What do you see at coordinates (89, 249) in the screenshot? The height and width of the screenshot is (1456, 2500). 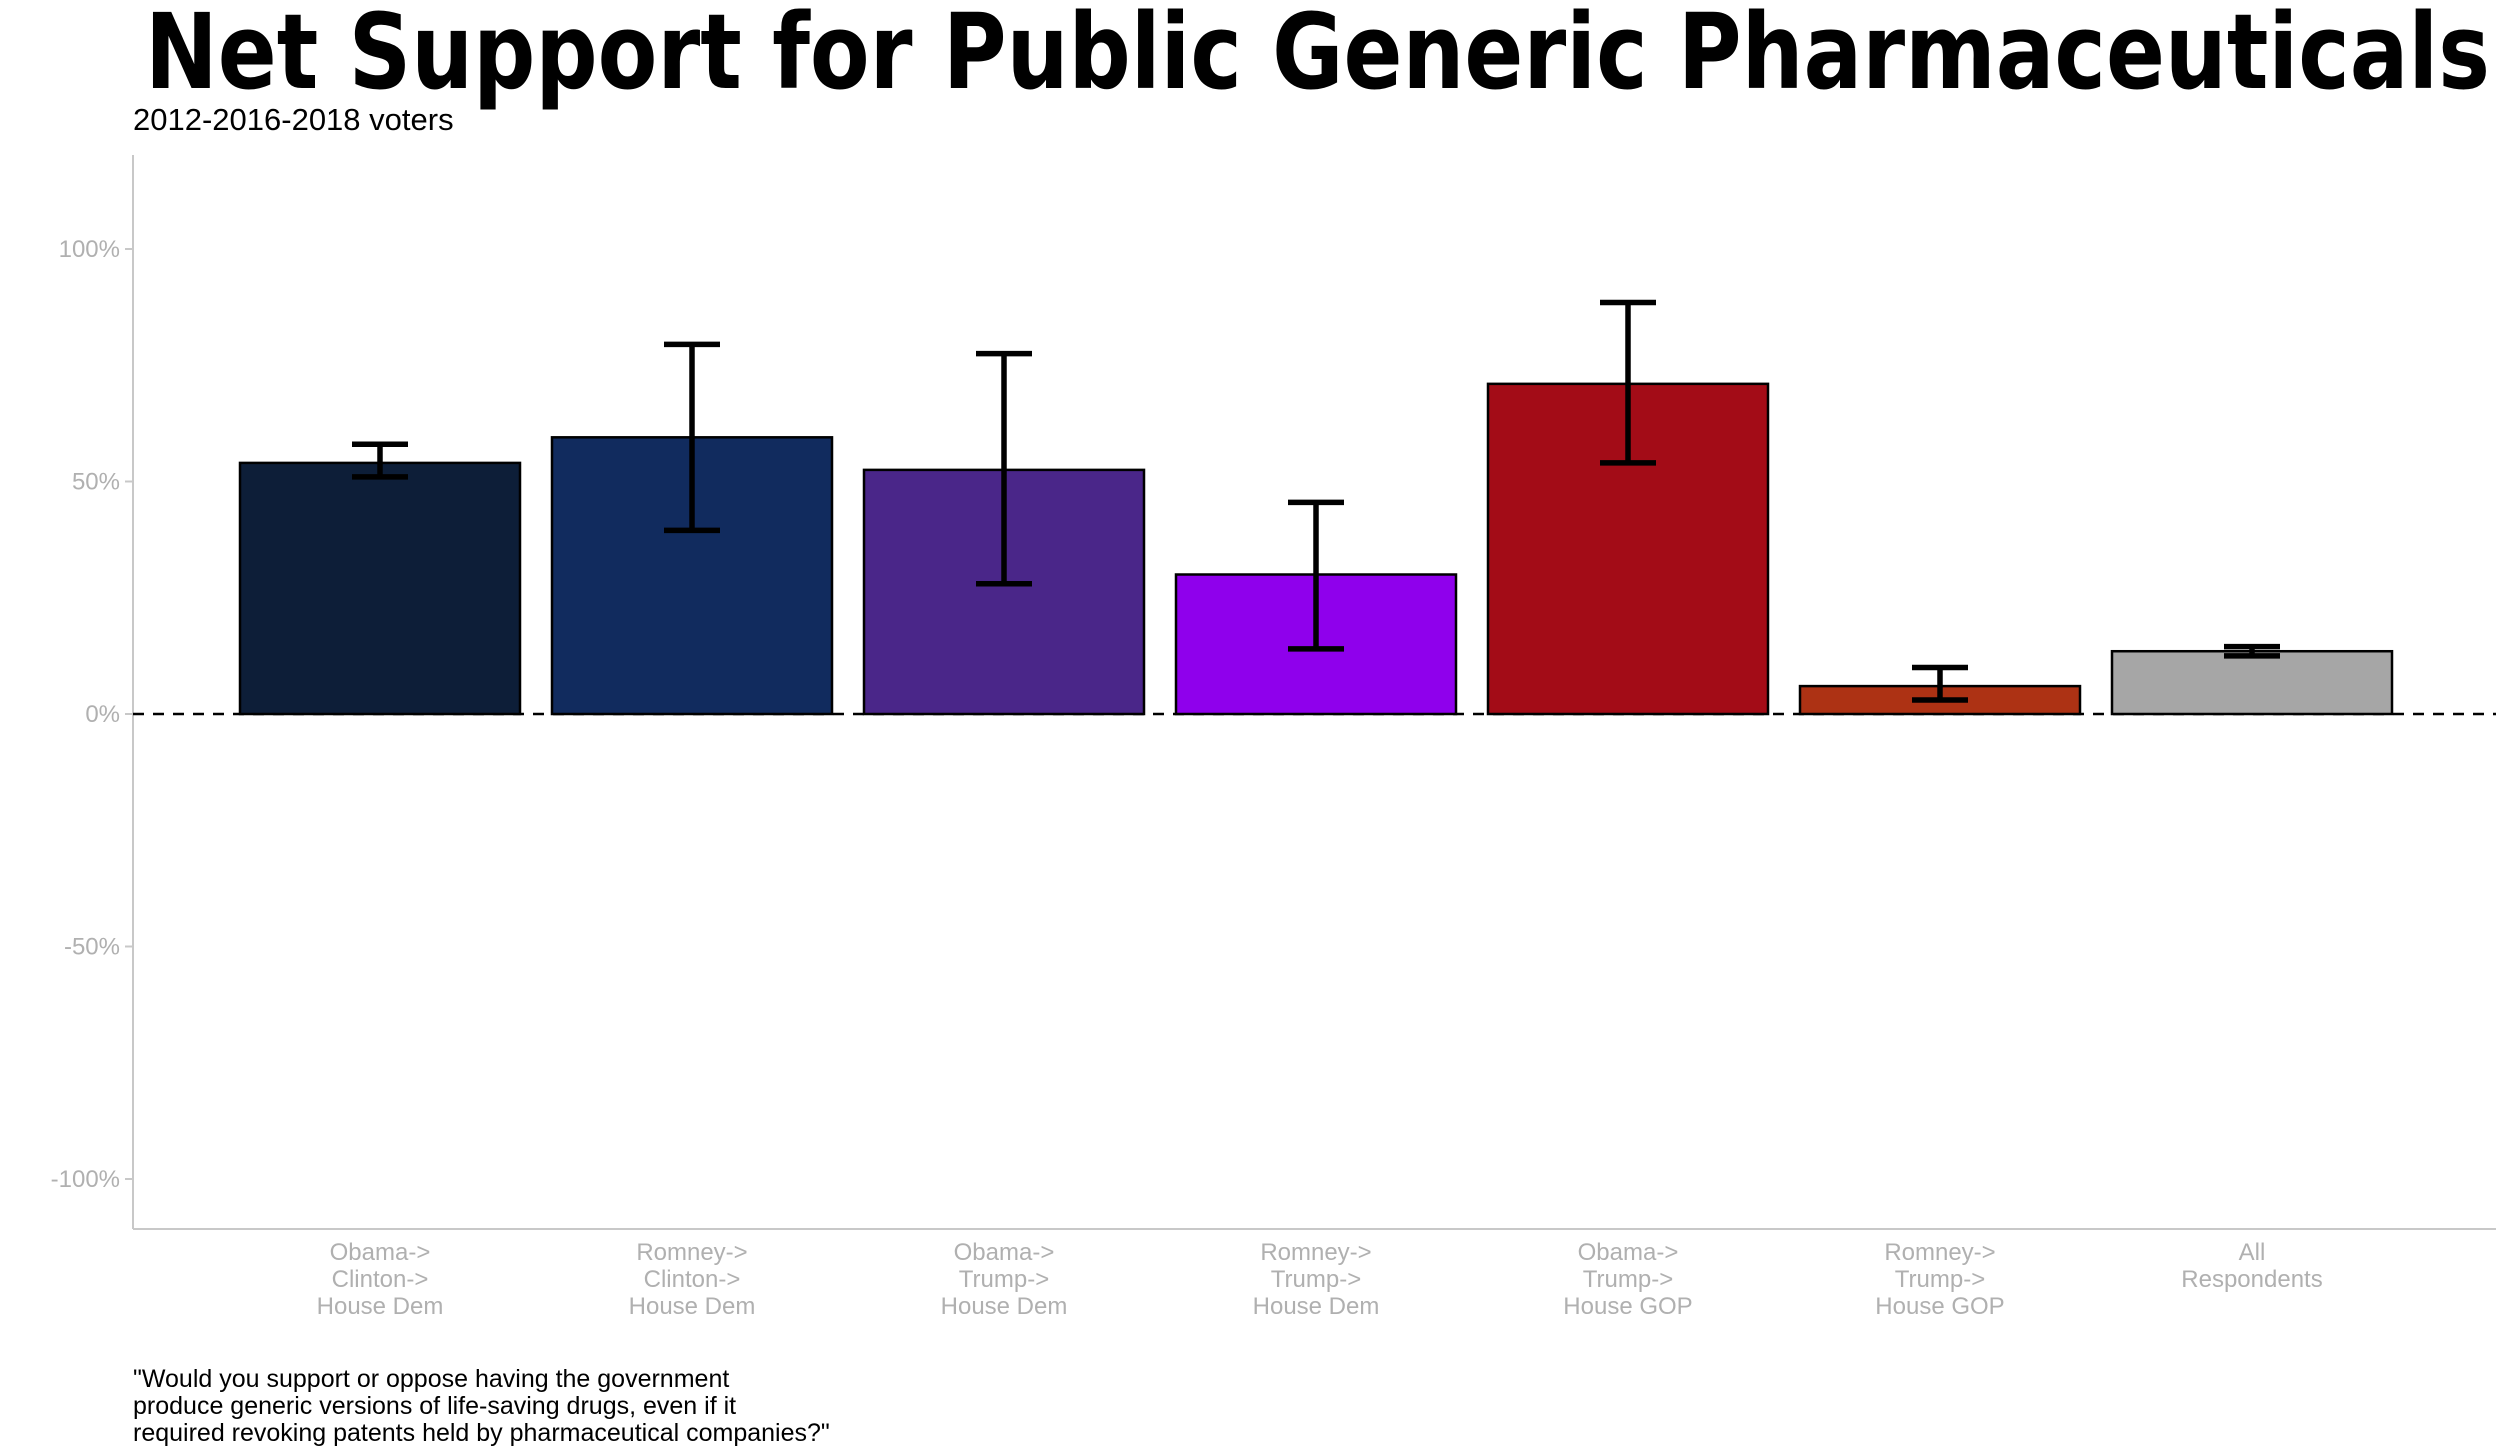 I see `y-tick-label: 100%` at bounding box center [89, 249].